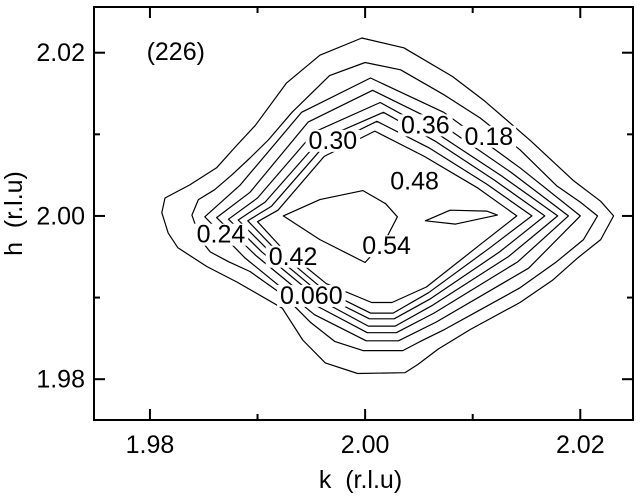  I want to click on y-tick-label: 1.98, so click(60, 380).